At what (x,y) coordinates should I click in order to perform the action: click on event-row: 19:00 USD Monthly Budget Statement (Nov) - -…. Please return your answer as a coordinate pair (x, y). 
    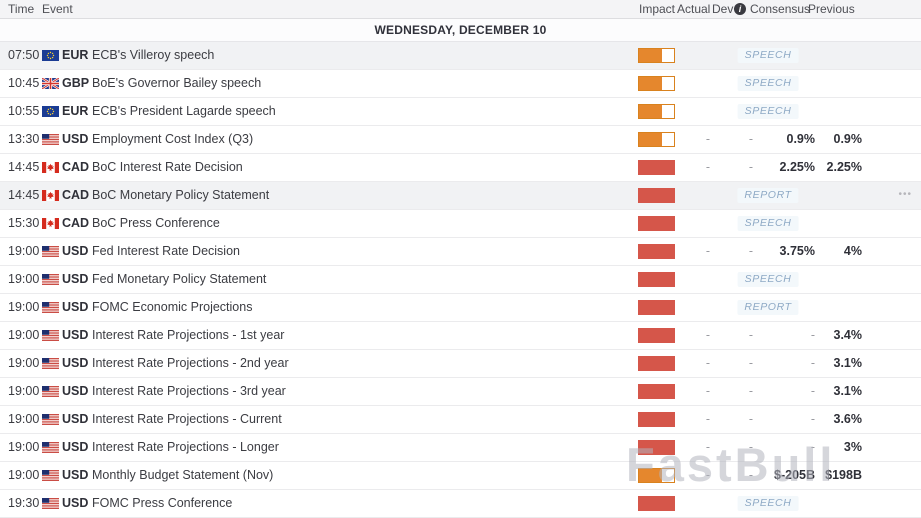
    Looking at the image, I should click on (460, 476).